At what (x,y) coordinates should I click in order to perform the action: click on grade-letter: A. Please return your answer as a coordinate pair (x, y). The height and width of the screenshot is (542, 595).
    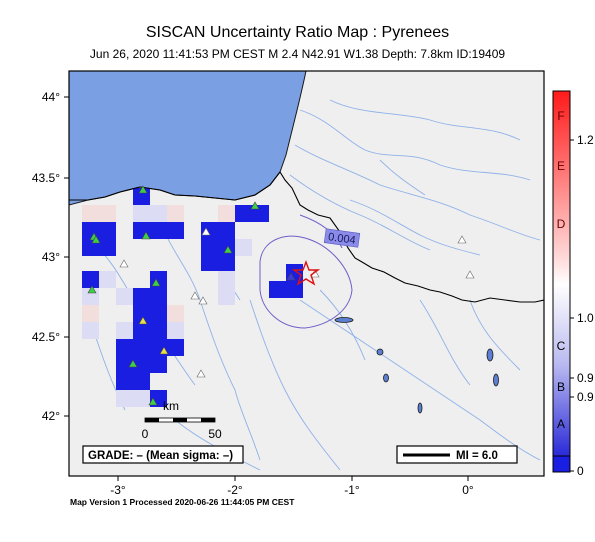
    Looking at the image, I should click on (561, 424).